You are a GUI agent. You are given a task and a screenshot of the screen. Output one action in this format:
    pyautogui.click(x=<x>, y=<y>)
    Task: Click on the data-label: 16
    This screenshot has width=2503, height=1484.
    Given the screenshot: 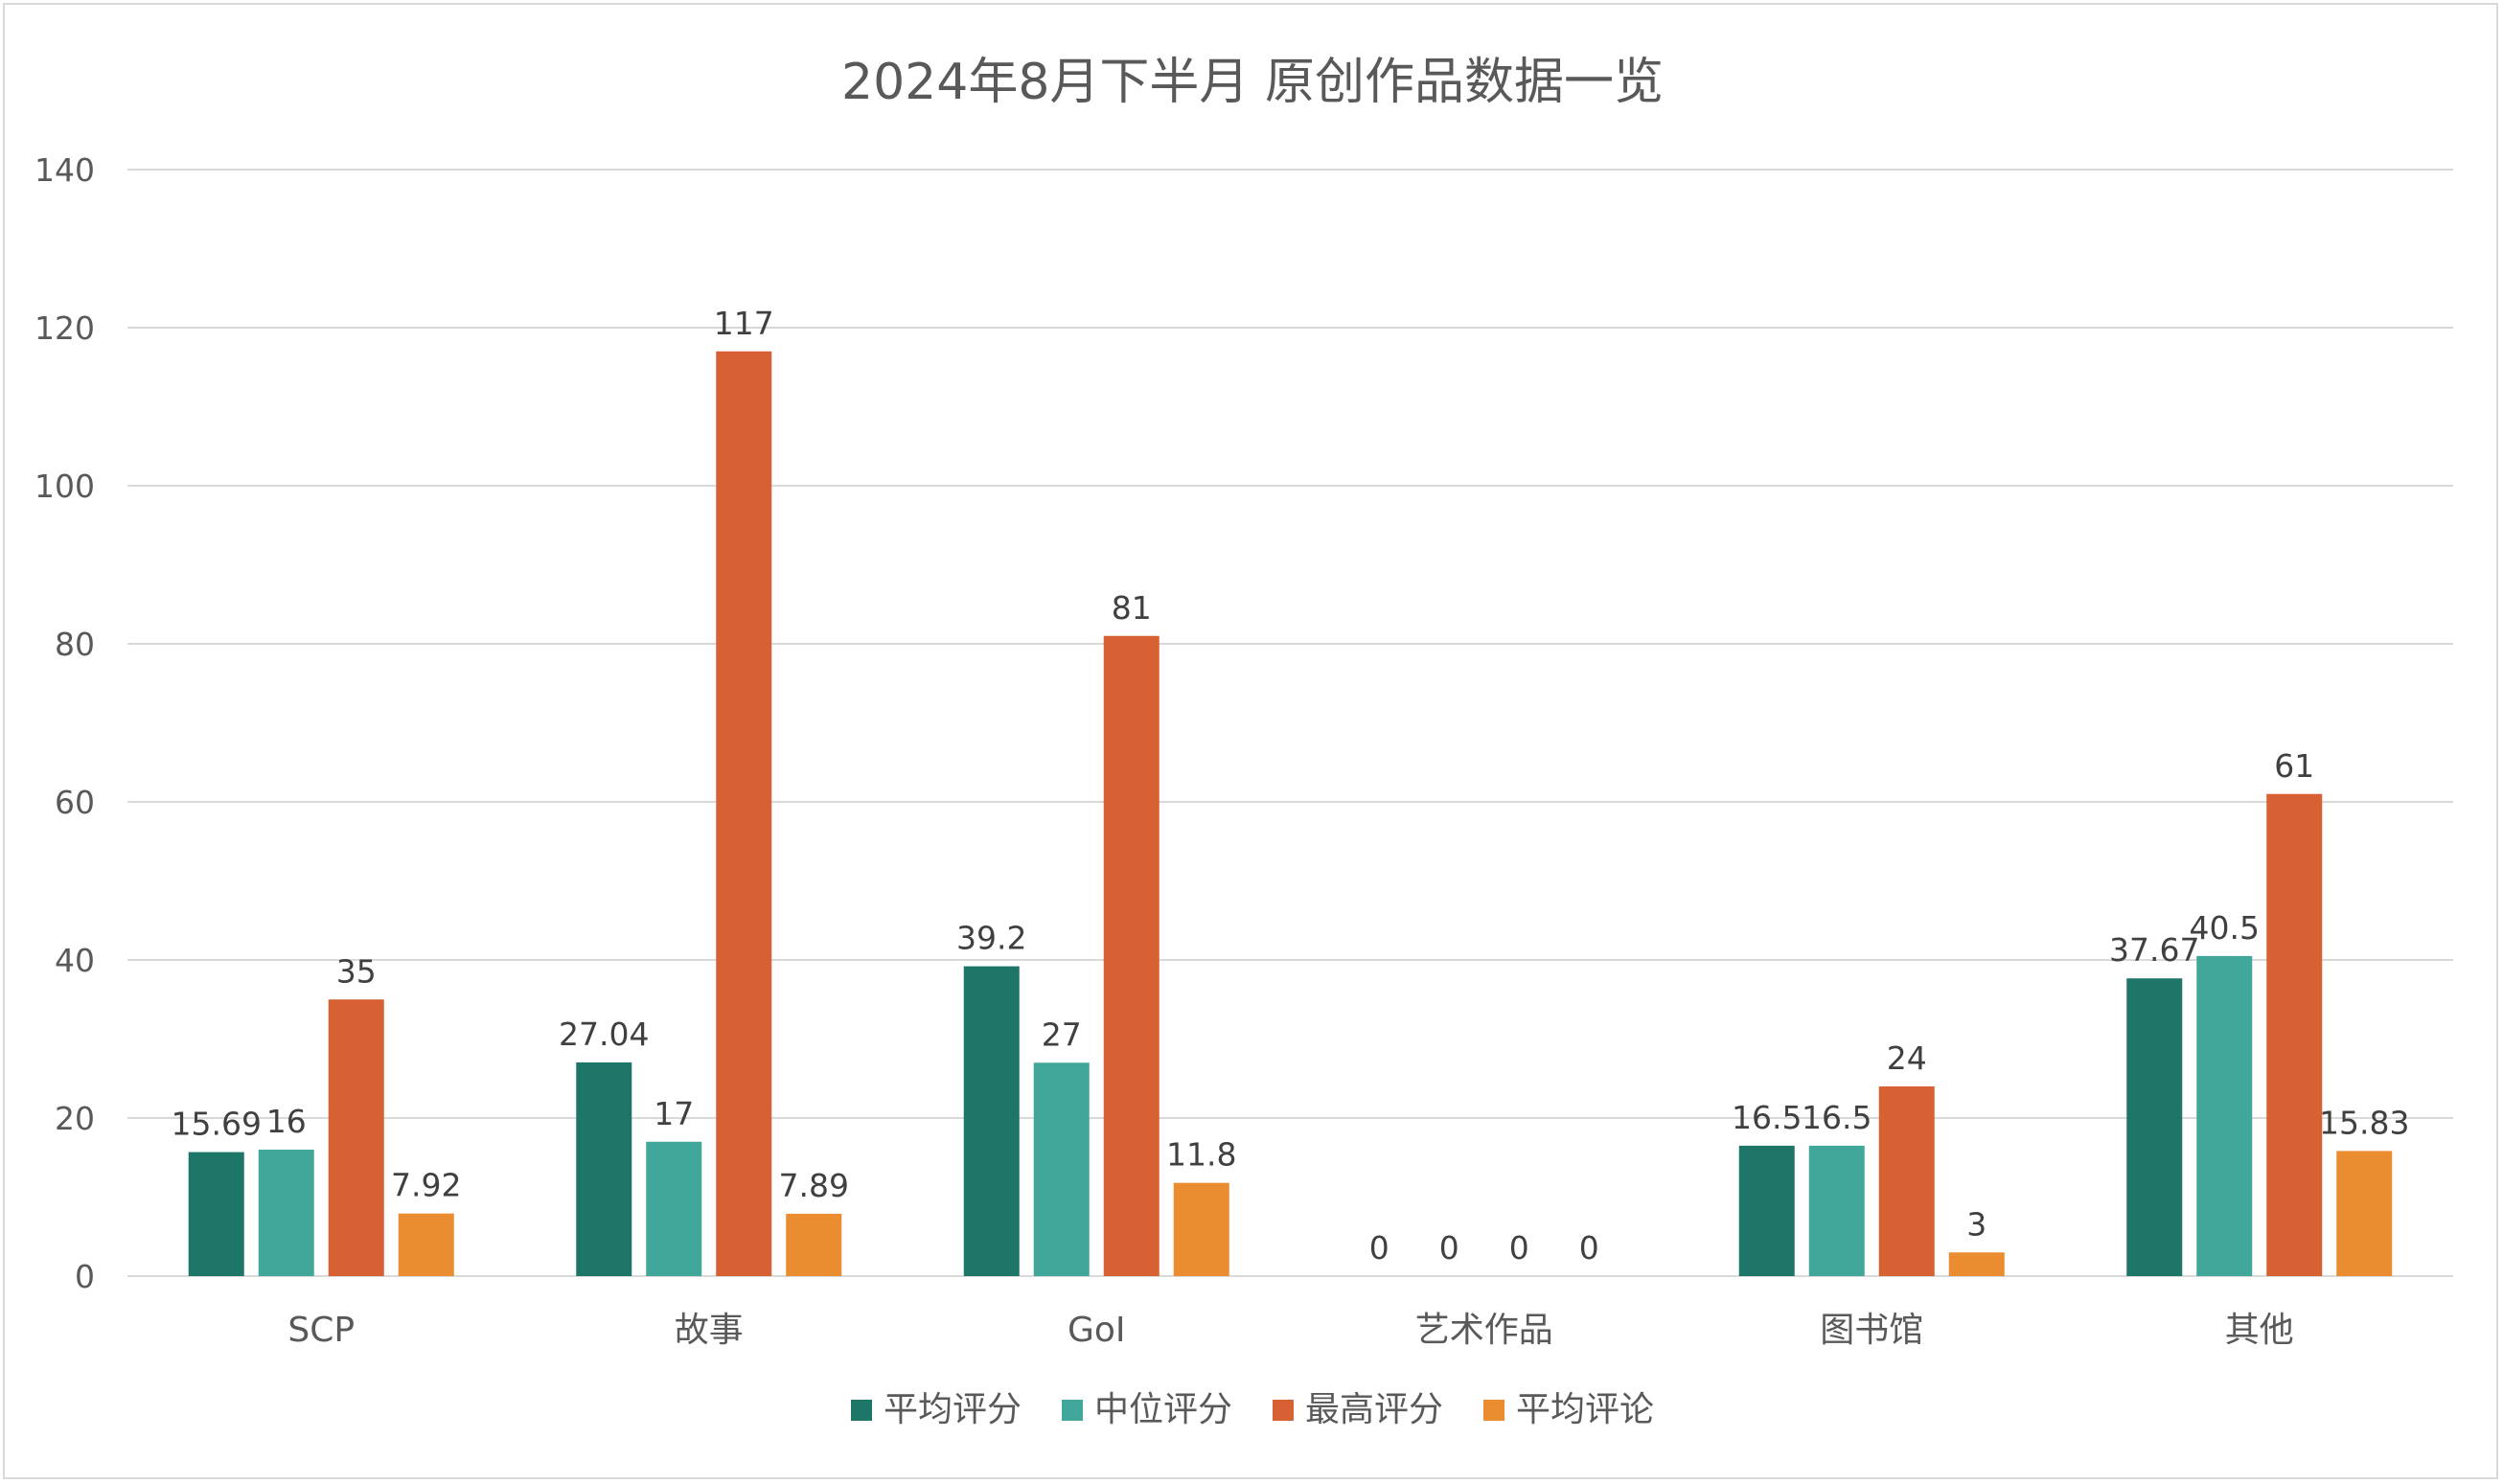 What is the action you would take?
    pyautogui.click(x=286, y=1121)
    